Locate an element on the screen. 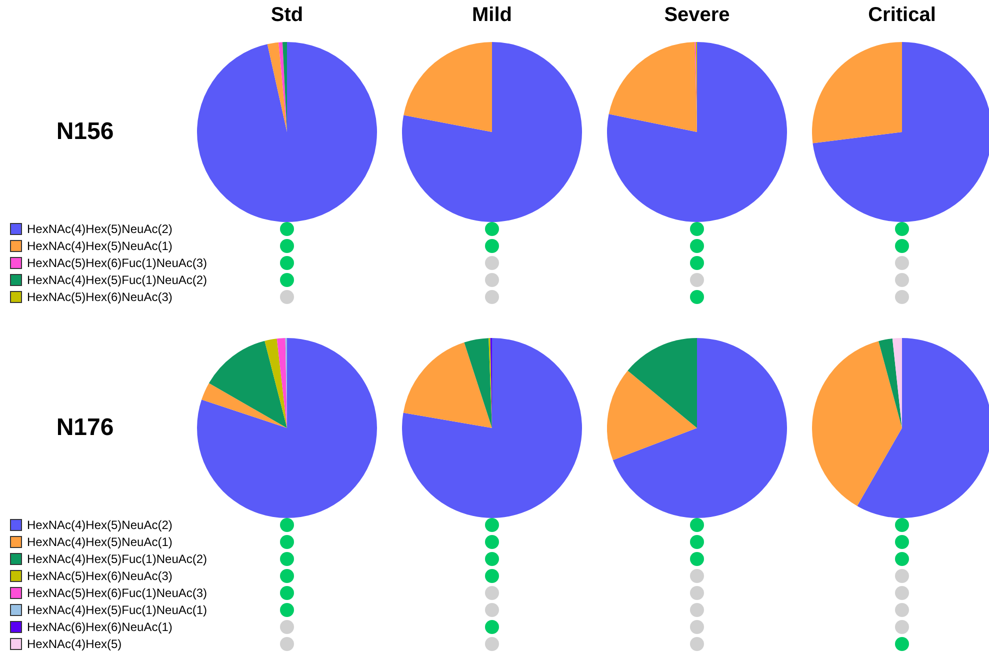 Image resolution: width=989 pixels, height=653 pixels. chart-title: Critical is located at coordinates (902, 15).